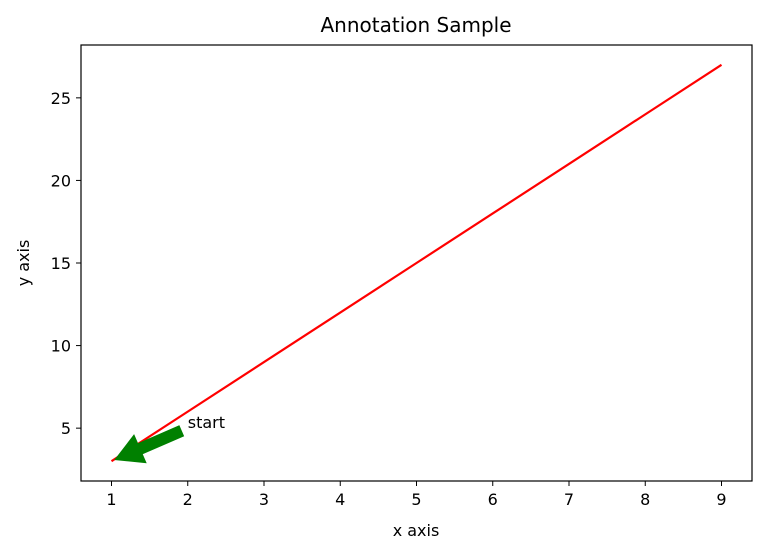 The height and width of the screenshot is (554, 765). What do you see at coordinates (206, 422) in the screenshot?
I see `annotation-text-0: start` at bounding box center [206, 422].